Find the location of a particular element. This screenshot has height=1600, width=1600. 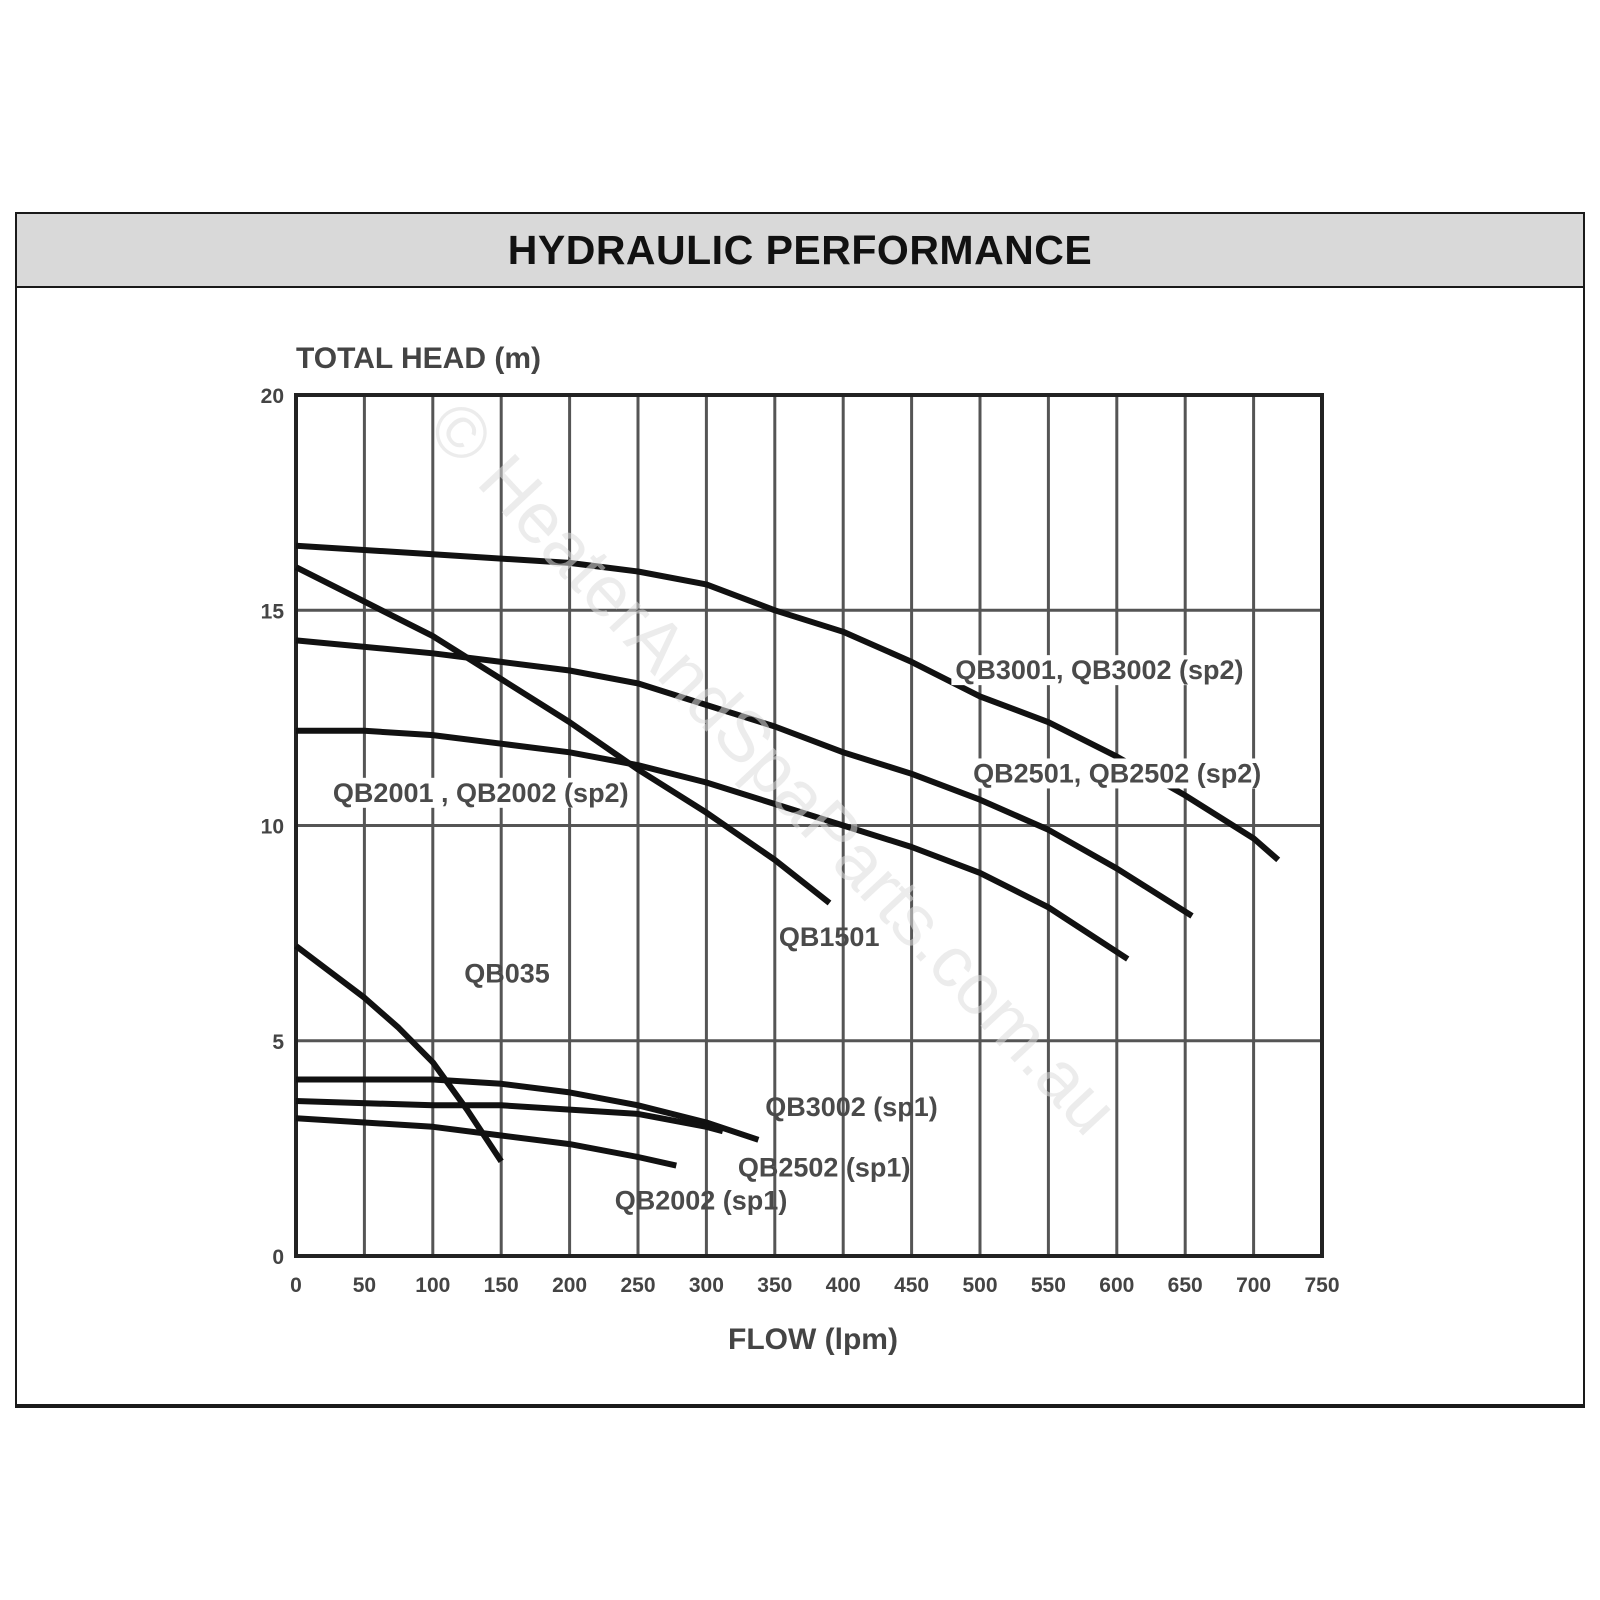

x-tick-label: 350 is located at coordinates (774, 1285).